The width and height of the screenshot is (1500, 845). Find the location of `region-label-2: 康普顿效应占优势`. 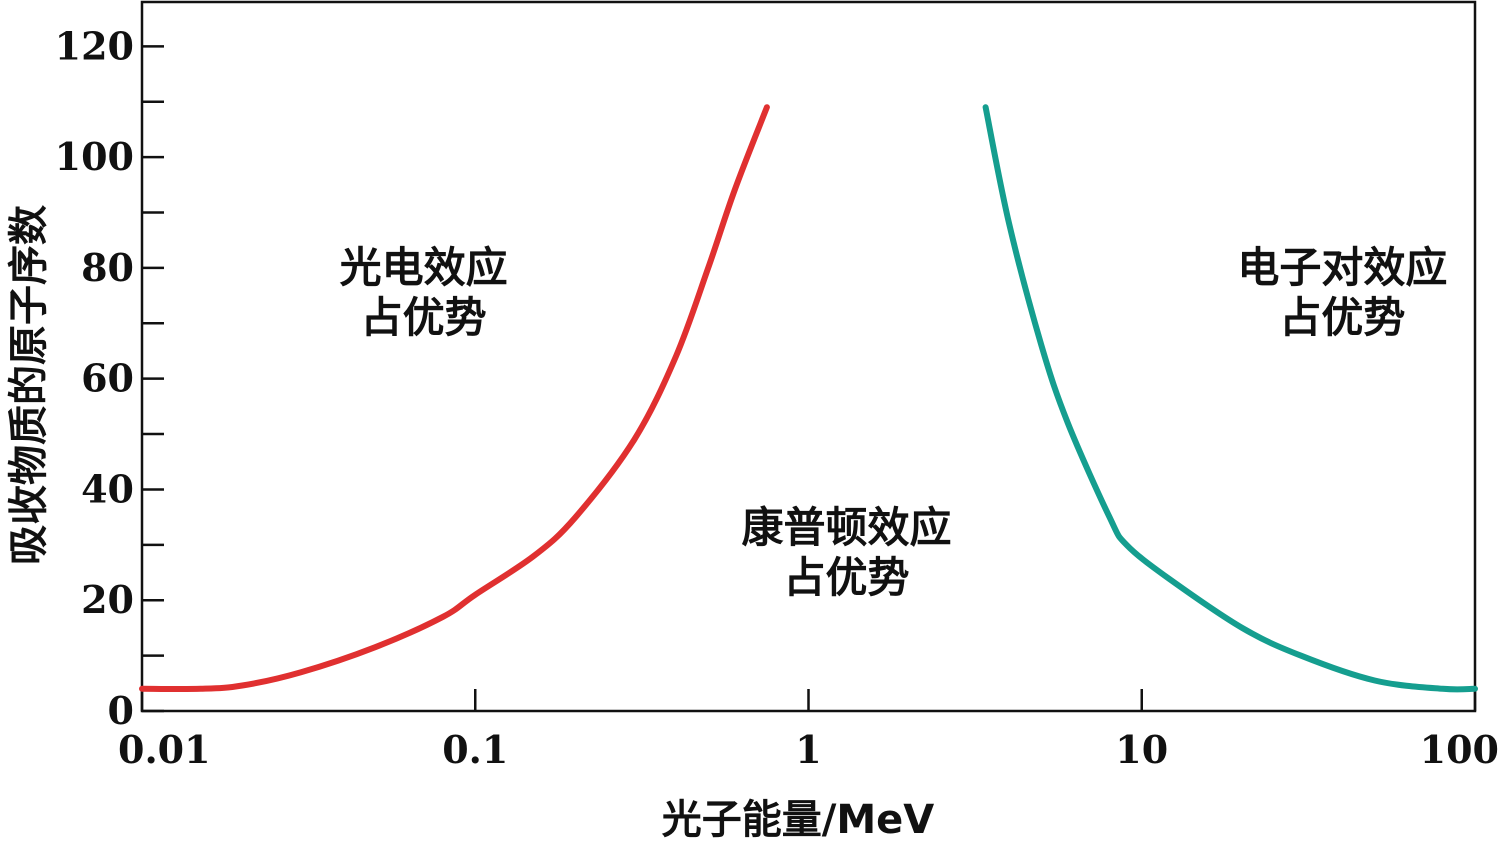

region-label-2: 康普顿效应占优势 is located at coordinates (846, 552).